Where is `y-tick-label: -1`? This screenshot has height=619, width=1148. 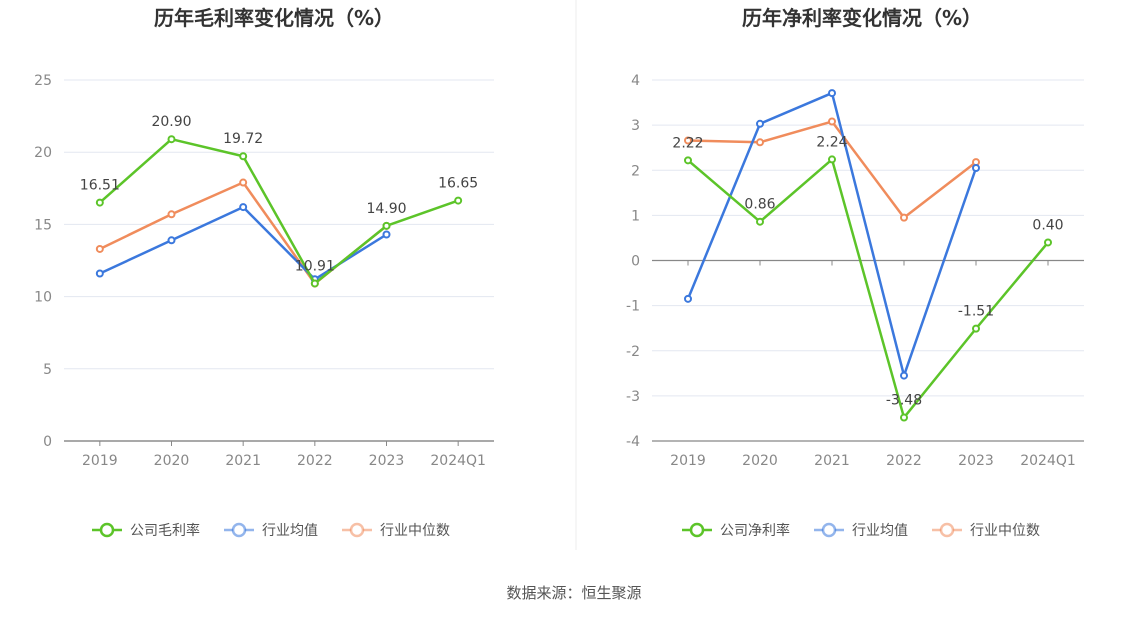 y-tick-label: -1 is located at coordinates (633, 307).